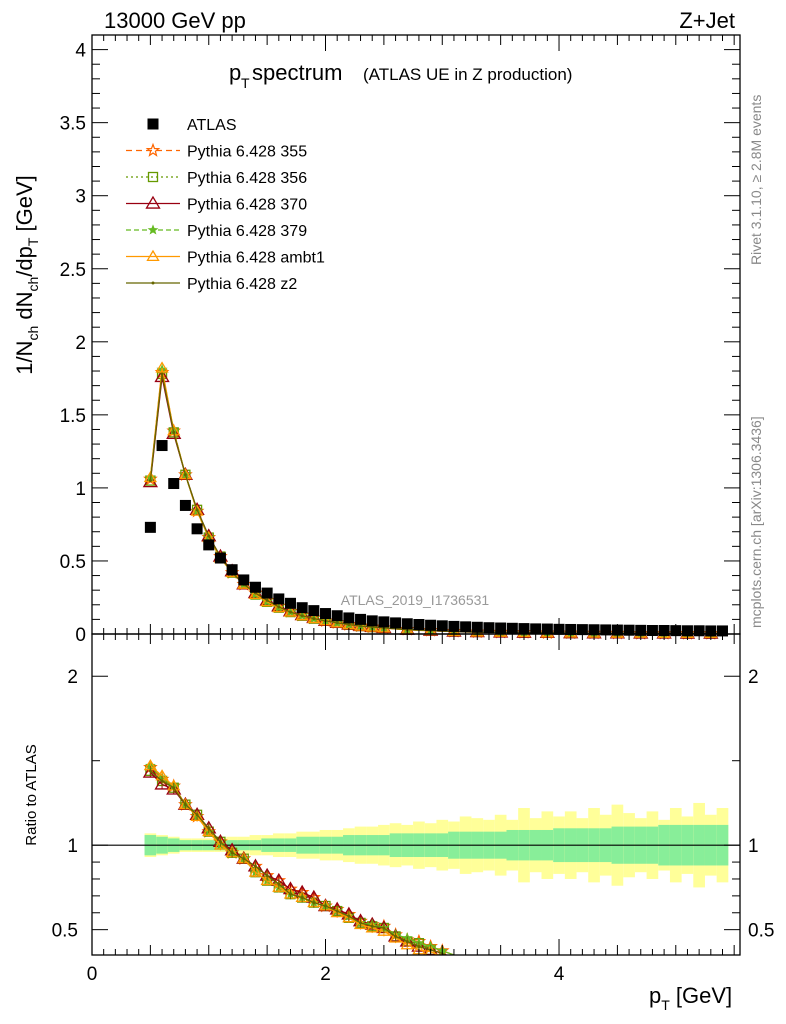 The image size is (786, 1024). What do you see at coordinates (753, 846) in the screenshot?
I see `ratio-ytick-label-right: 1` at bounding box center [753, 846].